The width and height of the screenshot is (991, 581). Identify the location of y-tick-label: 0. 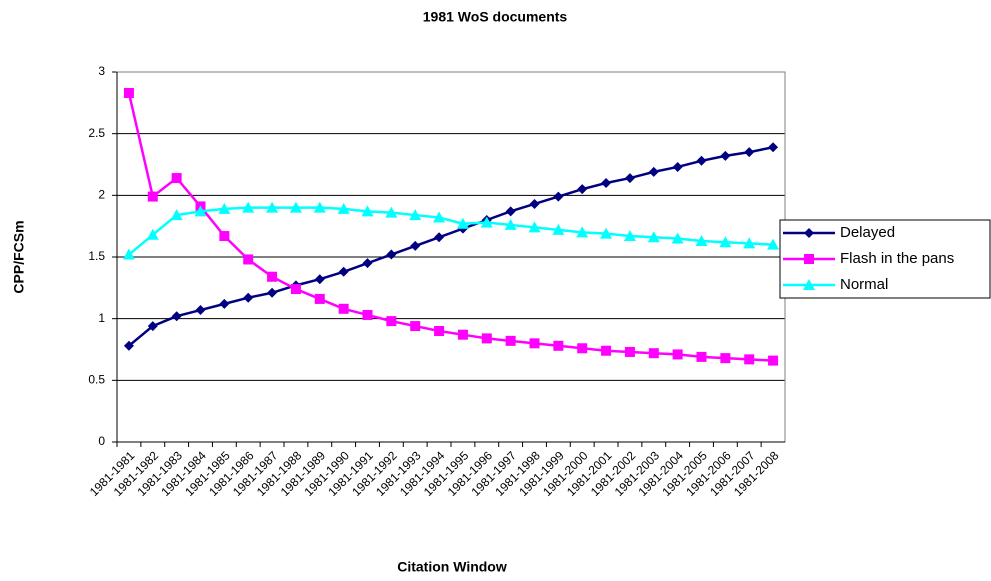
(101, 441).